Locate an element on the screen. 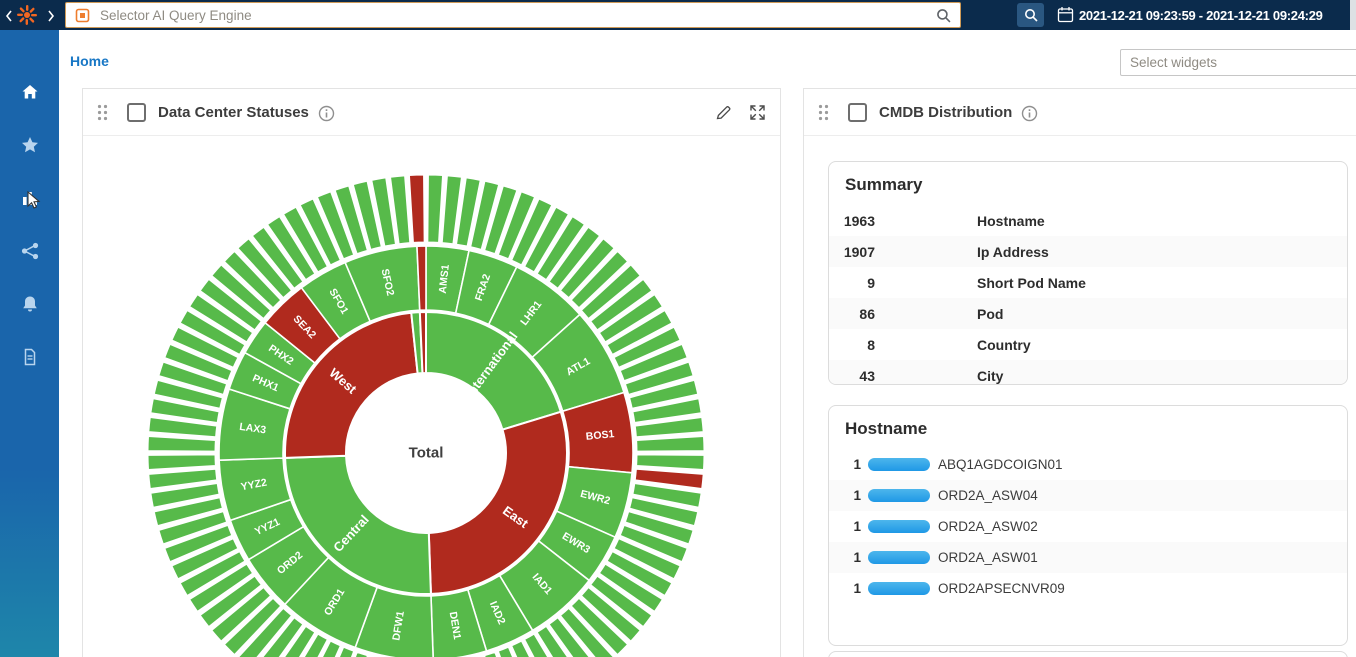 The image size is (1356, 657). hostname-row: 1 ORD2A_ASW04 is located at coordinates (1088, 495).